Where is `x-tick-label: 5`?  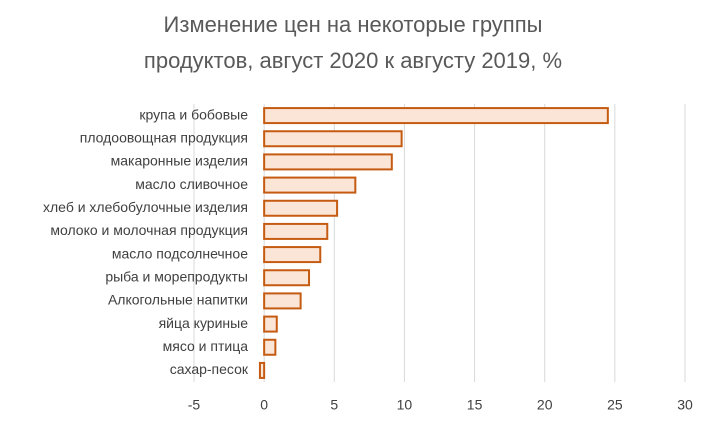
x-tick-label: 5 is located at coordinates (334, 405).